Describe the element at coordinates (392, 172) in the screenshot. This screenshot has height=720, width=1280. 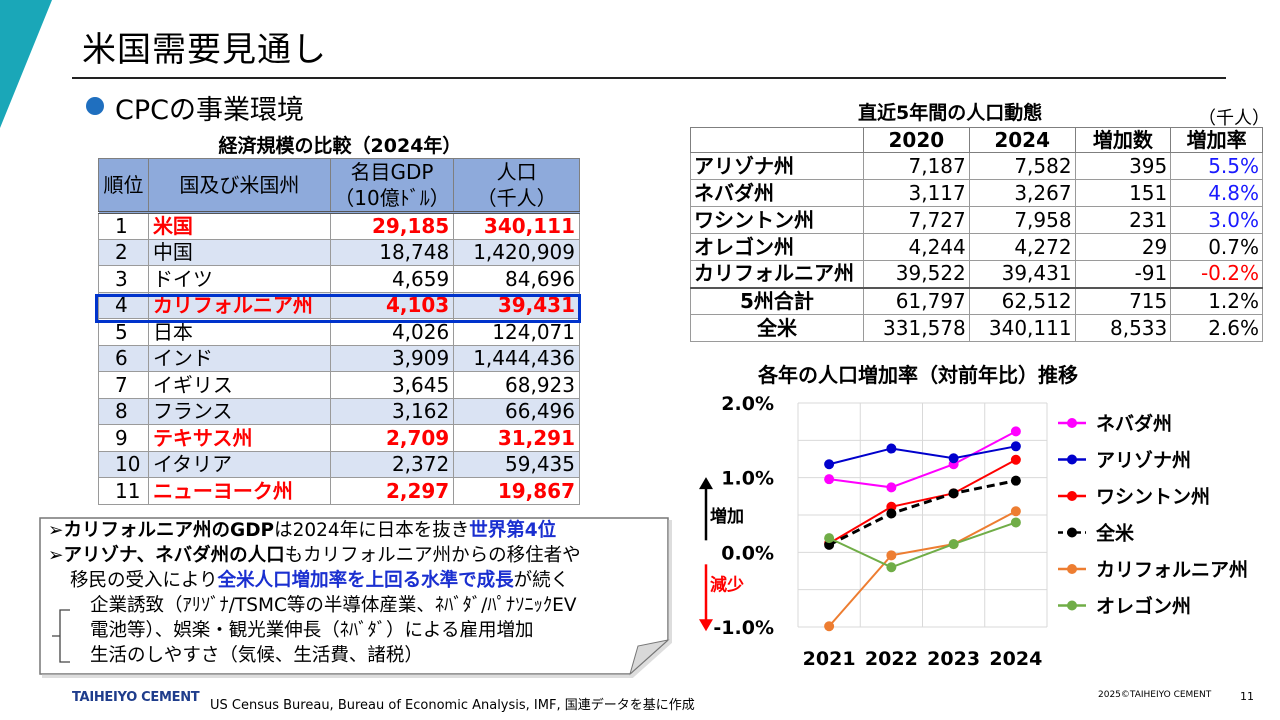
I see `header-gdp-line1: 名目GDP` at that location.